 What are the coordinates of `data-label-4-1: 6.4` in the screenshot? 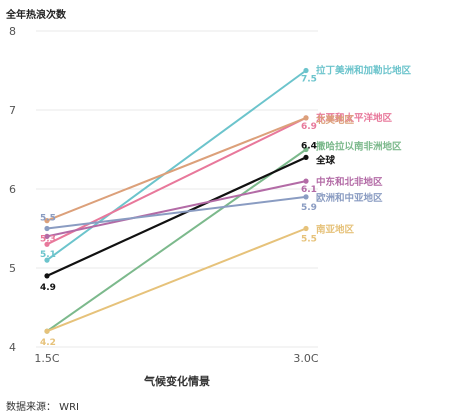 It's located at (309, 146).